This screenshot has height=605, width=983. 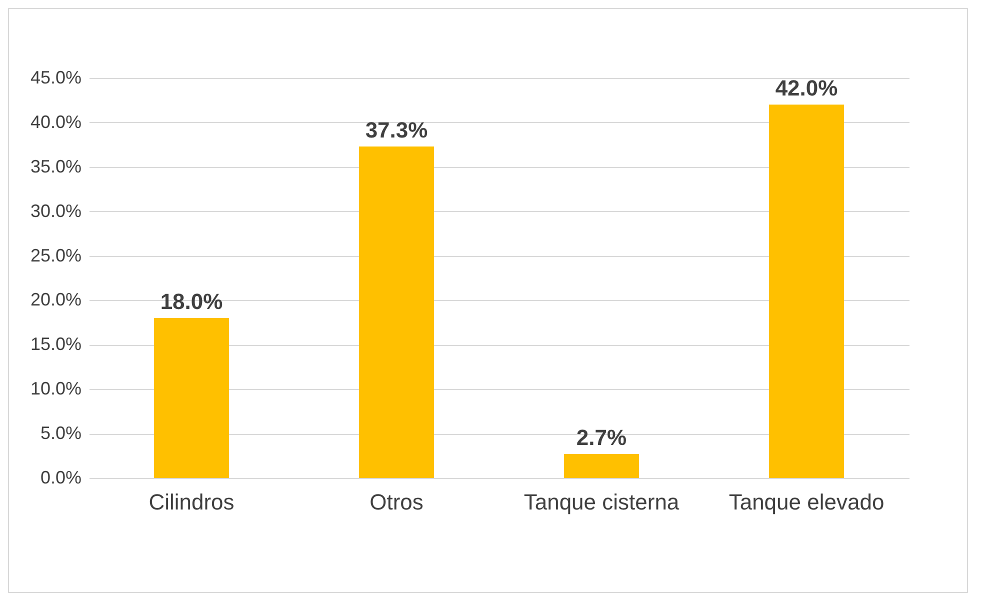 What do you see at coordinates (56, 166) in the screenshot?
I see `y-tick-label: 35.0%` at bounding box center [56, 166].